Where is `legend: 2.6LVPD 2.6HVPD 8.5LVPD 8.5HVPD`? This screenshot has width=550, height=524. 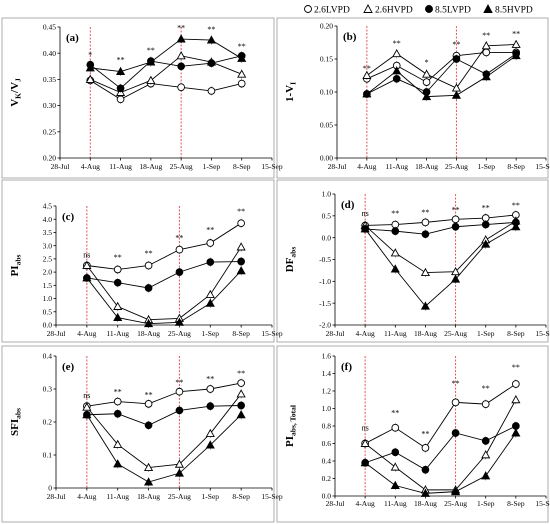
legend: 2.6LVPD 2.6HVPD 8.5LVPD 8.5HVPD is located at coordinates (425, 9).